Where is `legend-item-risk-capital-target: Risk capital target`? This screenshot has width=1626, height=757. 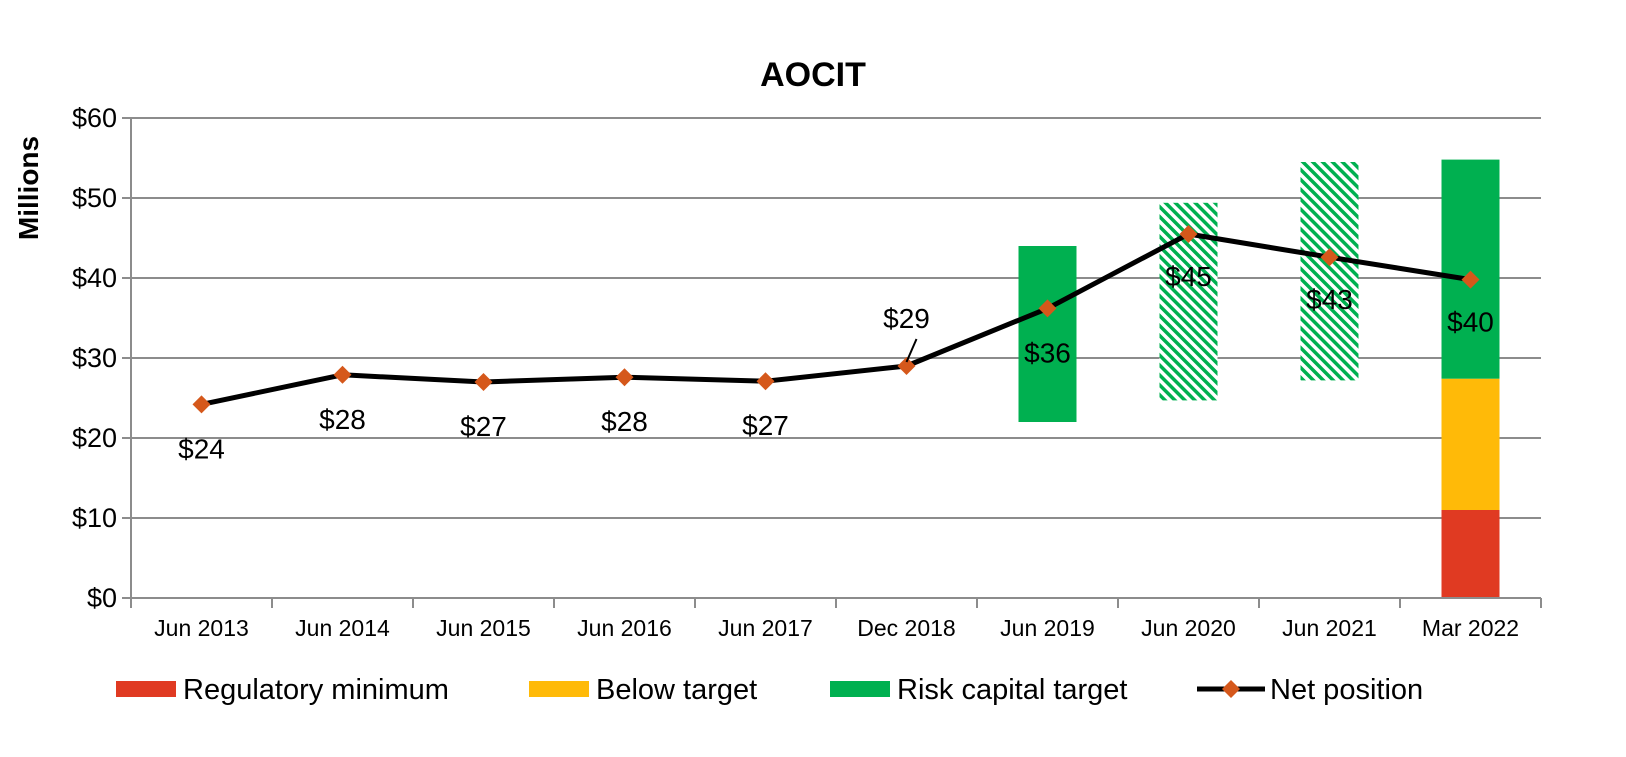
legend-item-risk-capital-target: Risk capital target is located at coordinates (979, 690).